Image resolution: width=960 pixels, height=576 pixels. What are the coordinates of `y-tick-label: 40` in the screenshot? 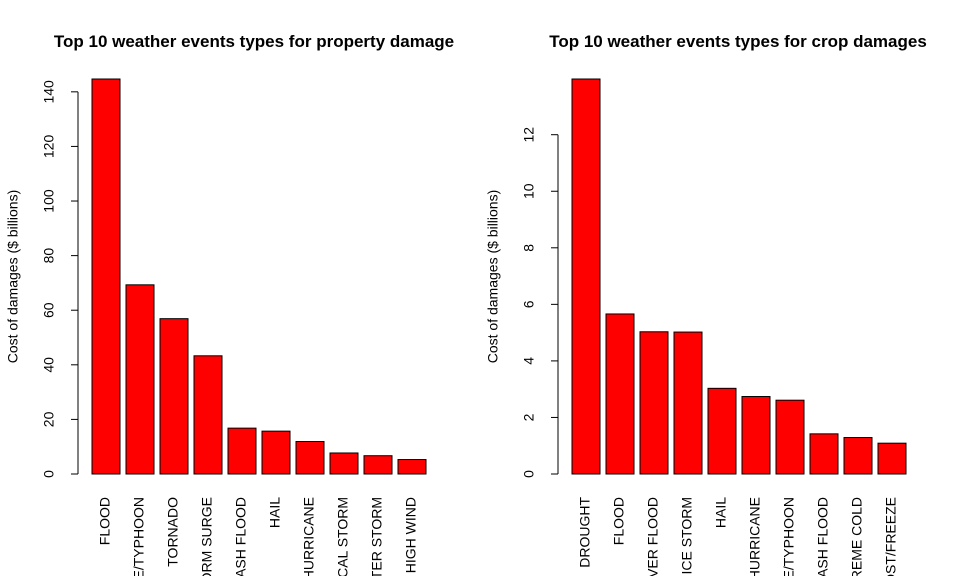 It's located at (49, 365).